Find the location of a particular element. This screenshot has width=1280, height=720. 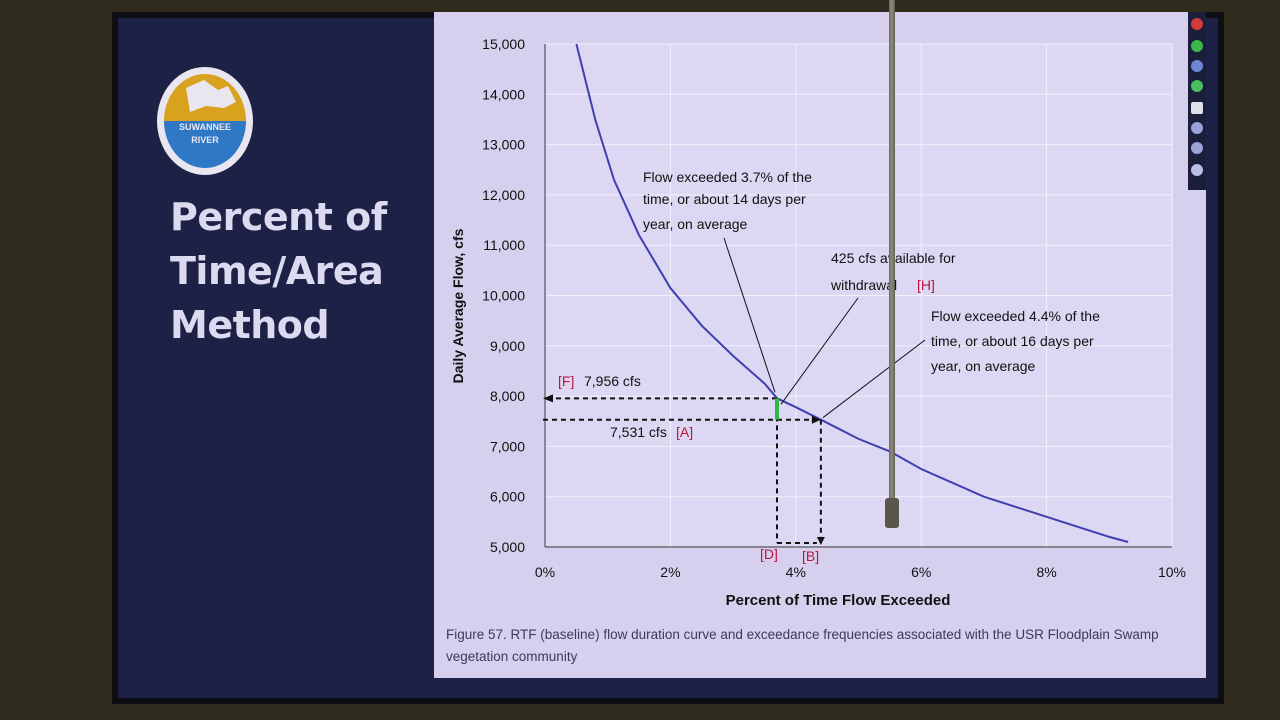

b-label: [B] is located at coordinates (810, 556).